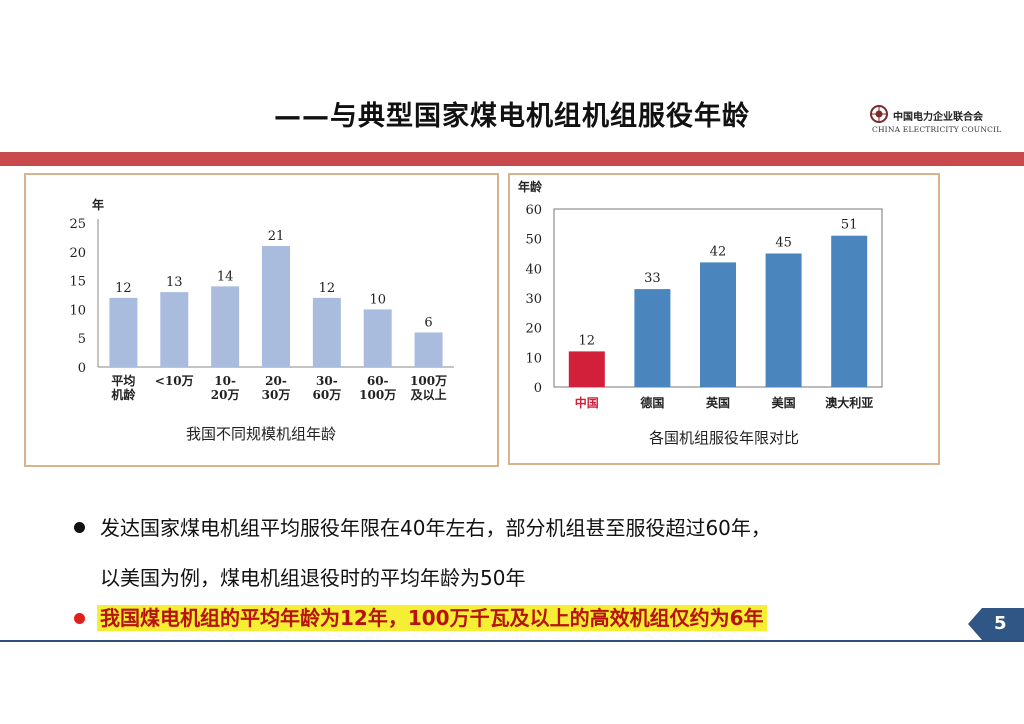  Describe the element at coordinates (276, 236) in the screenshot. I see `data-label: 21` at that location.